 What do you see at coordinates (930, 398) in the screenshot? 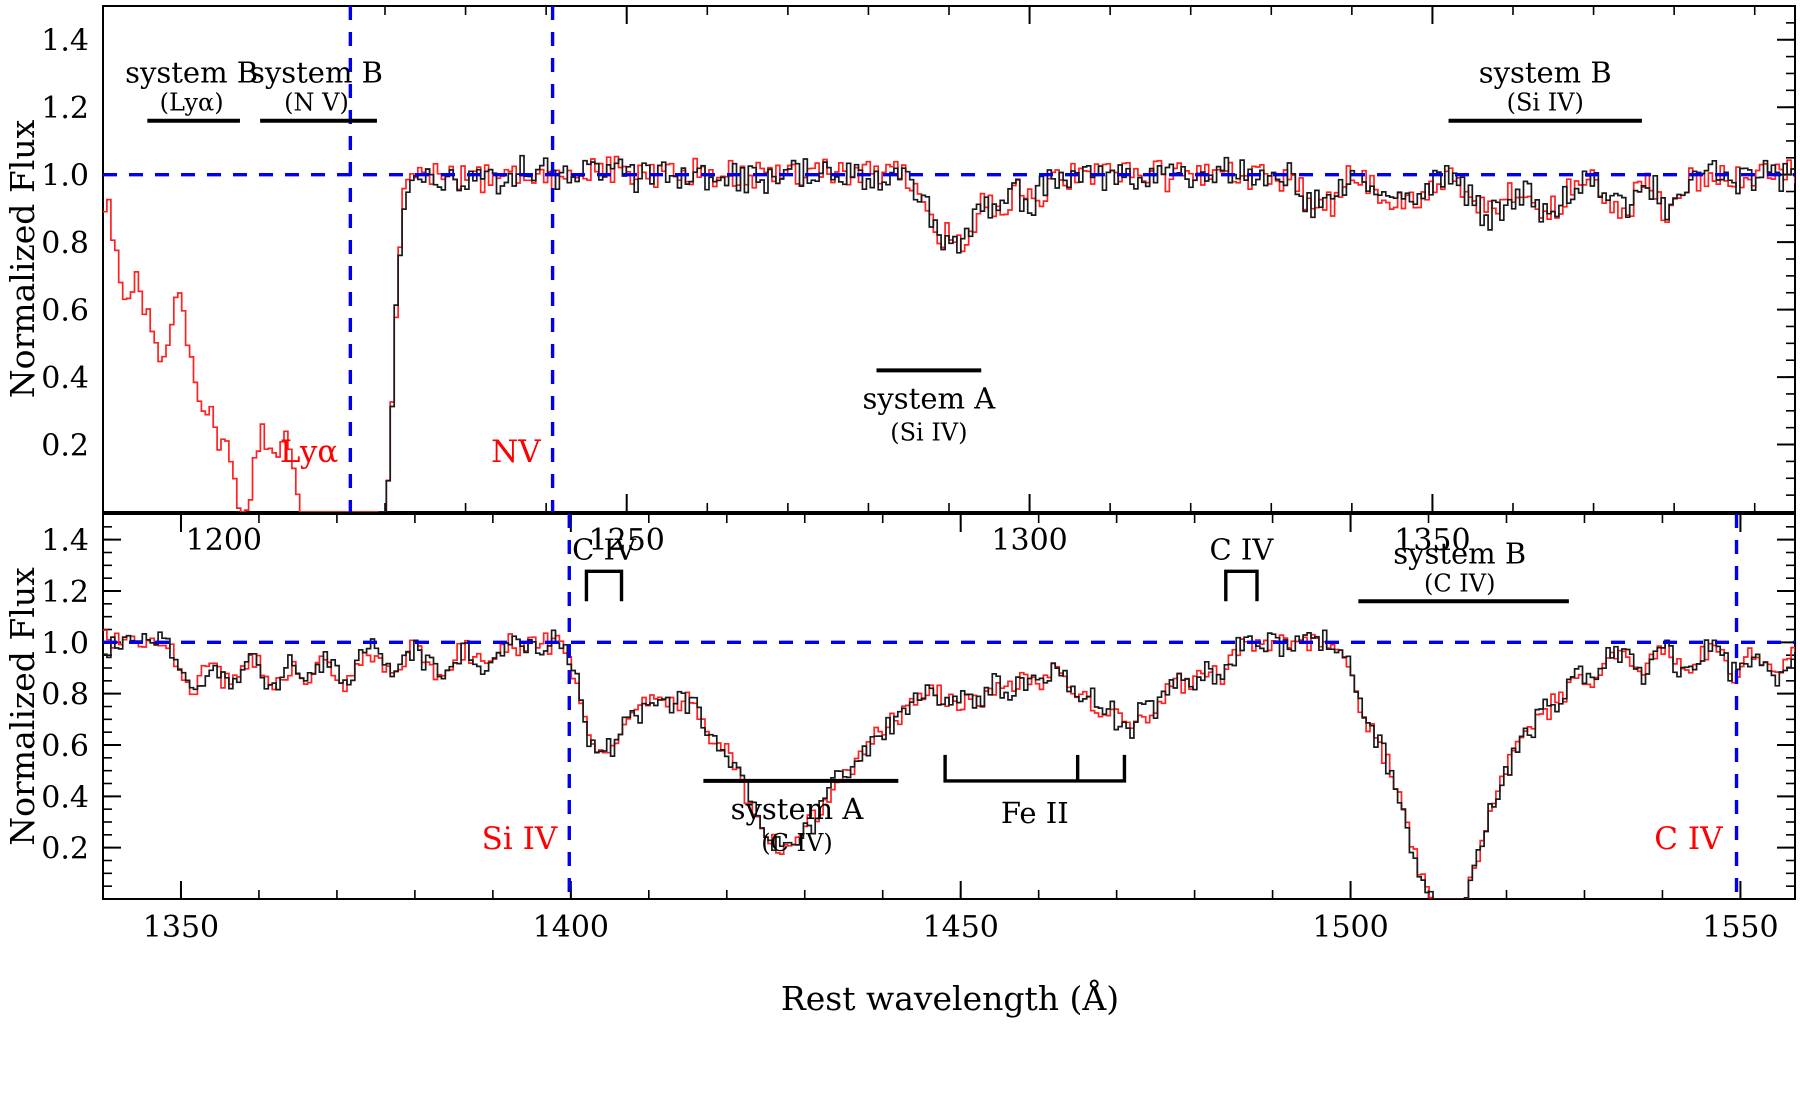
I see `annotation-label-system-a-si-iv: system A` at bounding box center [930, 398].